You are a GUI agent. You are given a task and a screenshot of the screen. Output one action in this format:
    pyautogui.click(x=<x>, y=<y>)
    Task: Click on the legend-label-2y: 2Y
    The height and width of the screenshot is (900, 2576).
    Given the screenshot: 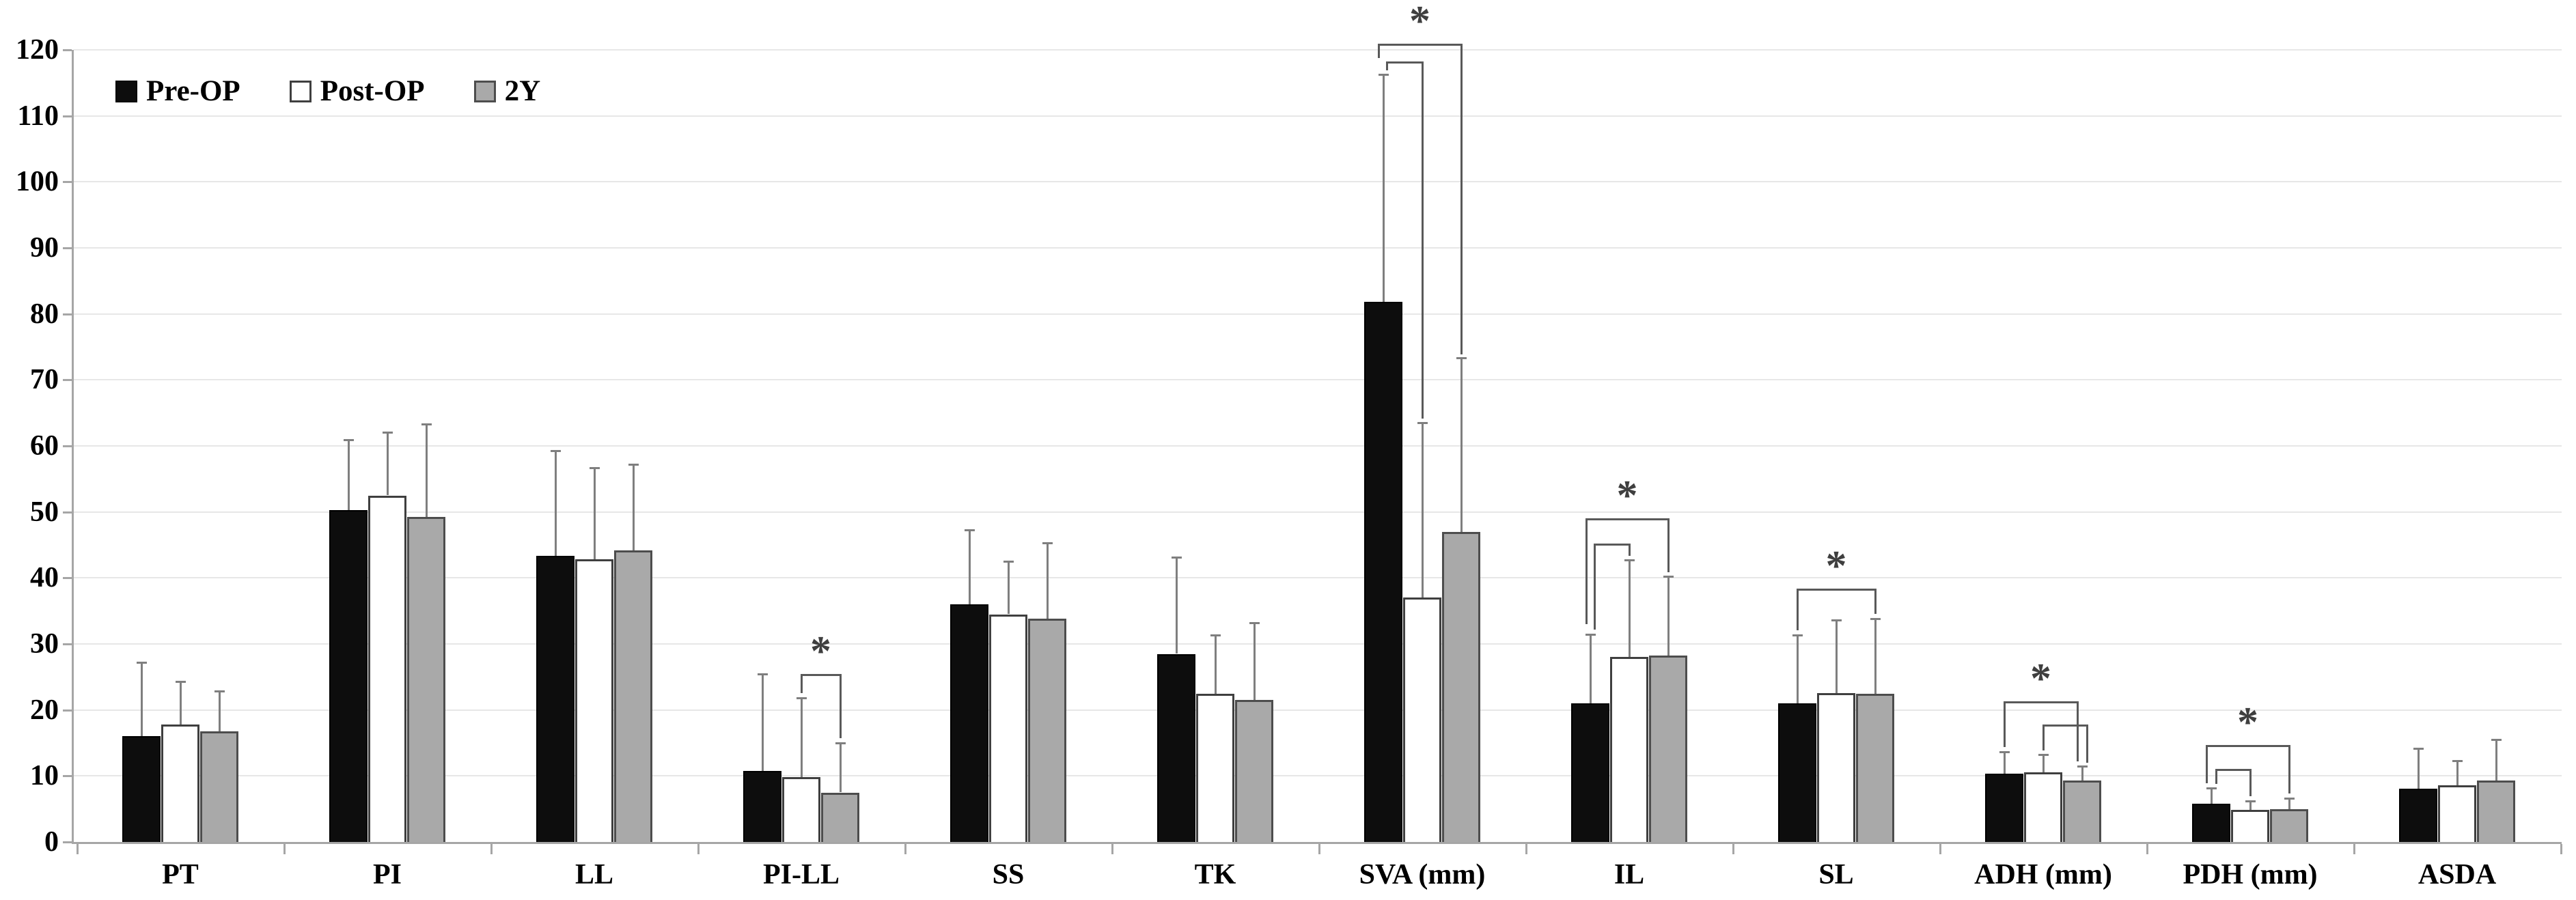 What is the action you would take?
    pyautogui.click(x=522, y=91)
    